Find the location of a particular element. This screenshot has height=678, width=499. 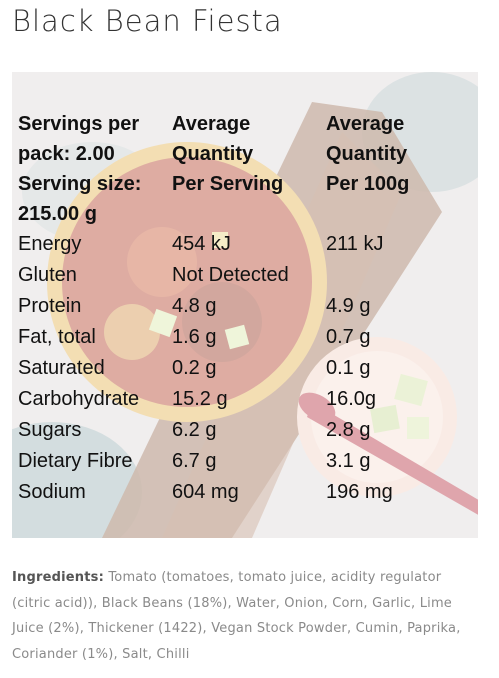

table-row: Sugars 6.2 g 2.8 g is located at coordinates (247, 430).